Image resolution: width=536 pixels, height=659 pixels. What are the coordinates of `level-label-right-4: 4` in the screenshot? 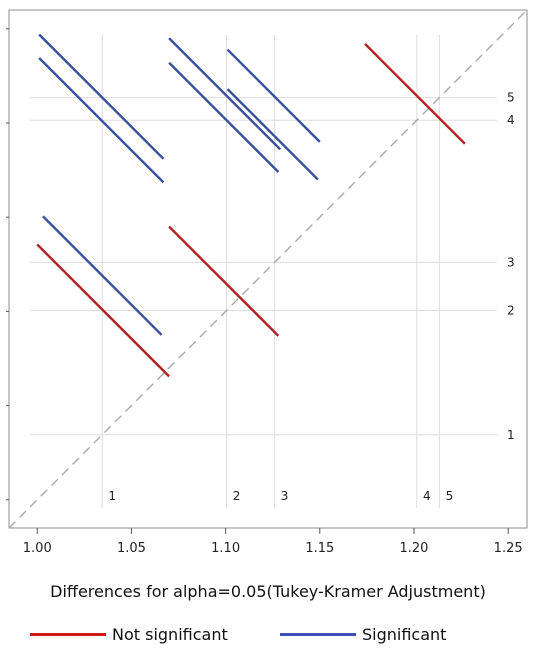 It's located at (511, 120).